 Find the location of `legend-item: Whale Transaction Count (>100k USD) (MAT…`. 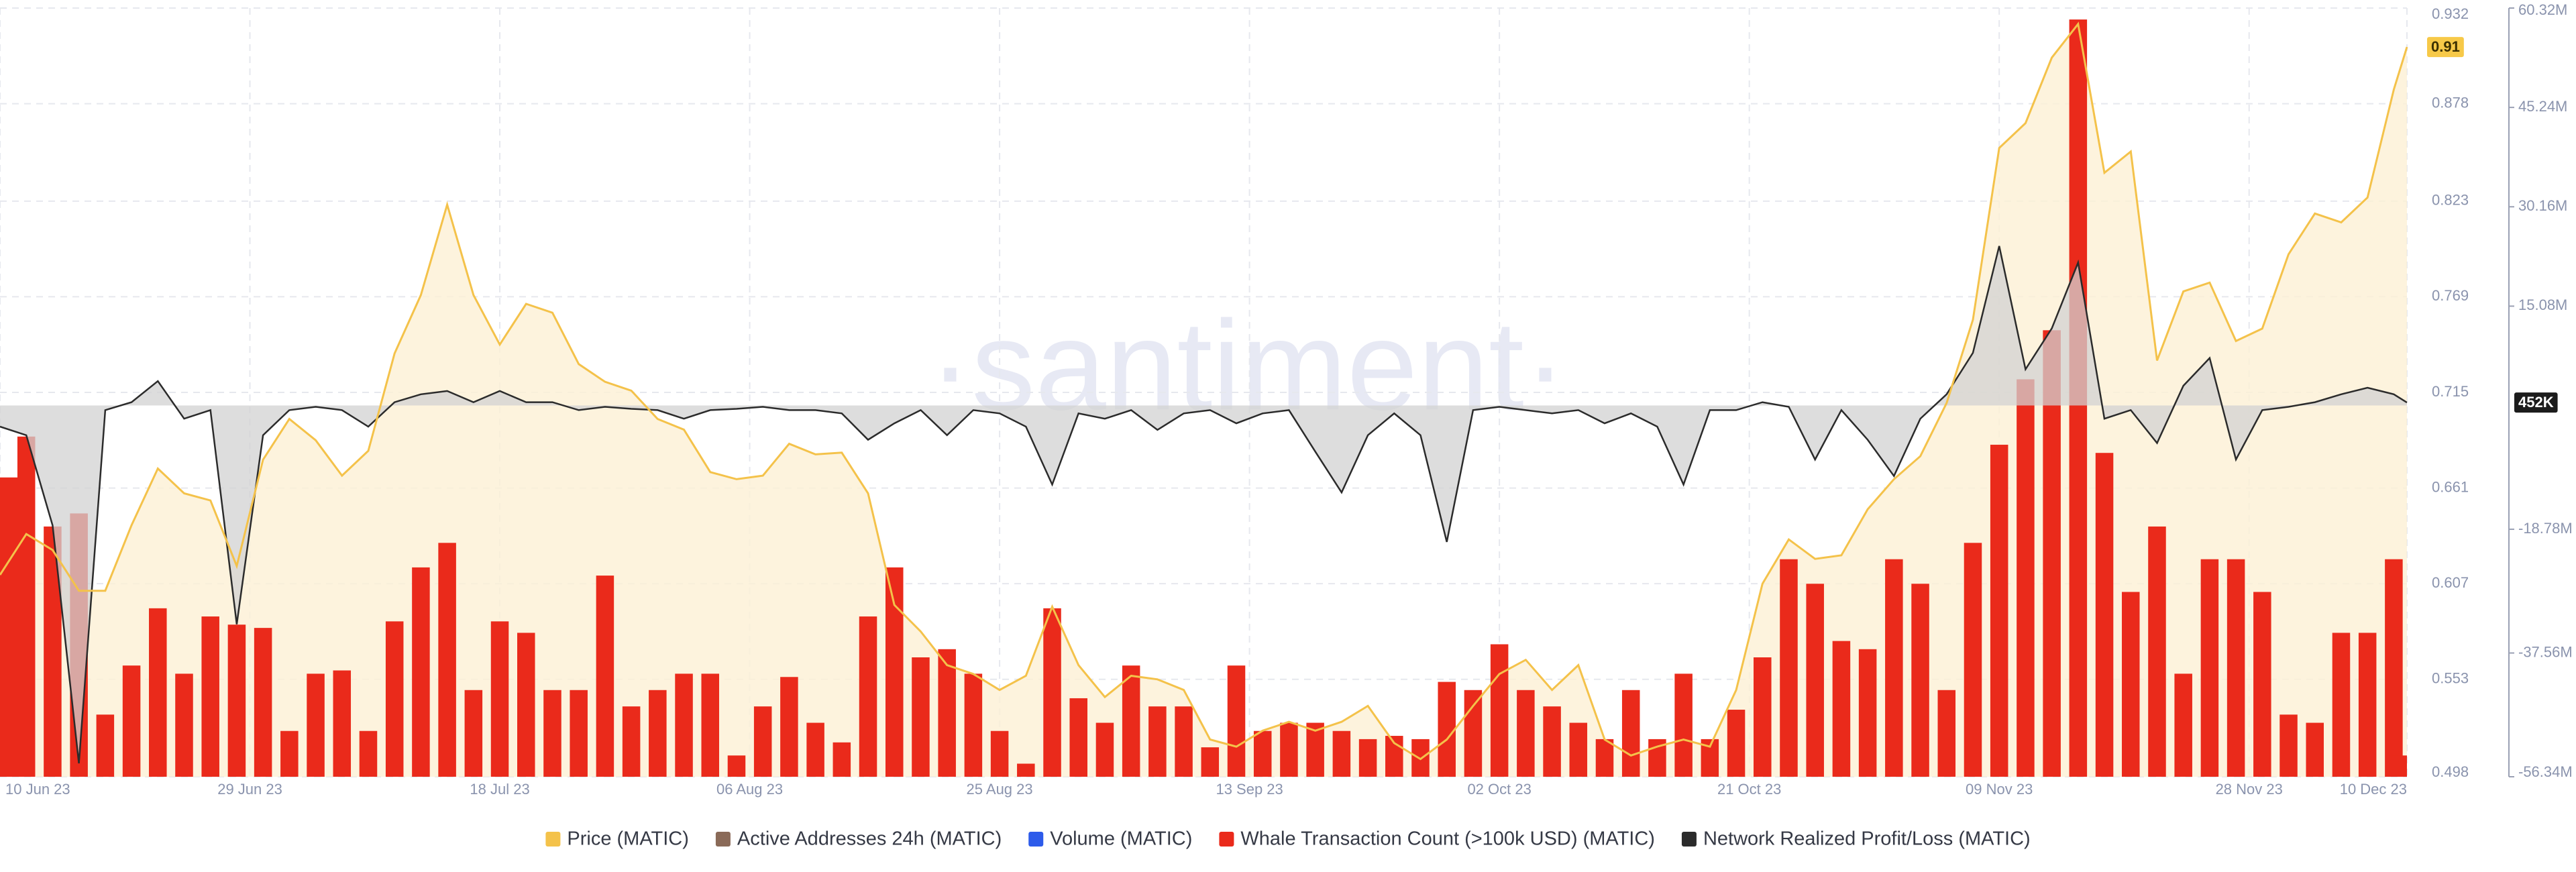

legend-item: Whale Transaction Count (>100k USD) (MAT… is located at coordinates (1437, 839).